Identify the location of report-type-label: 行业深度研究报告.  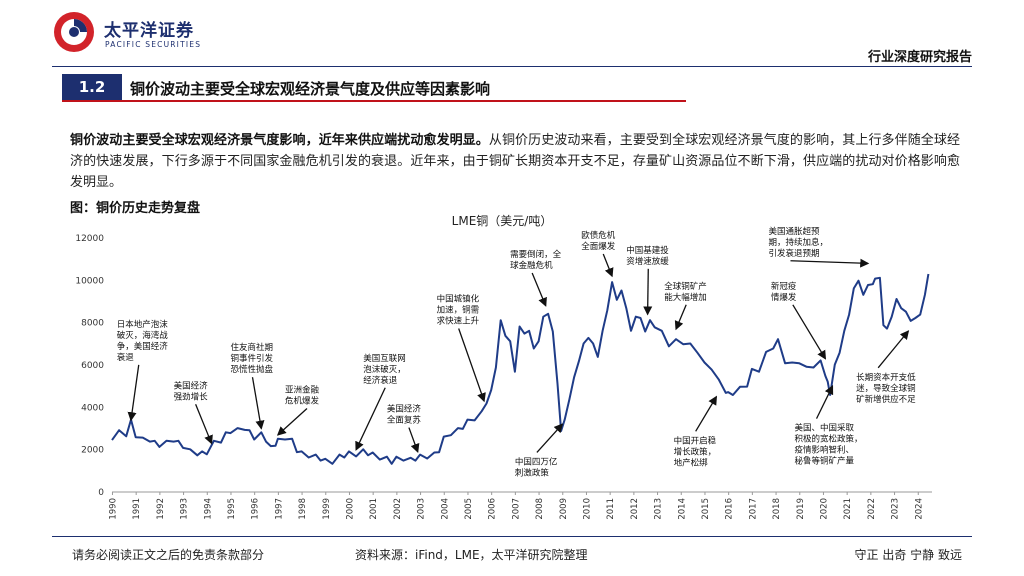
(919, 57).